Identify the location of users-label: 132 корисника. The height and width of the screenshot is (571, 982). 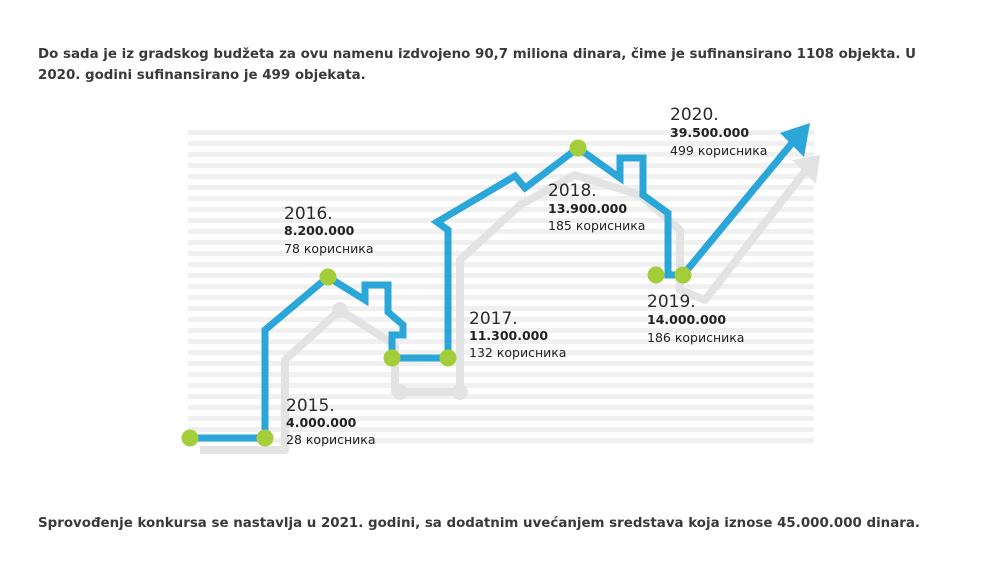
(517, 352).